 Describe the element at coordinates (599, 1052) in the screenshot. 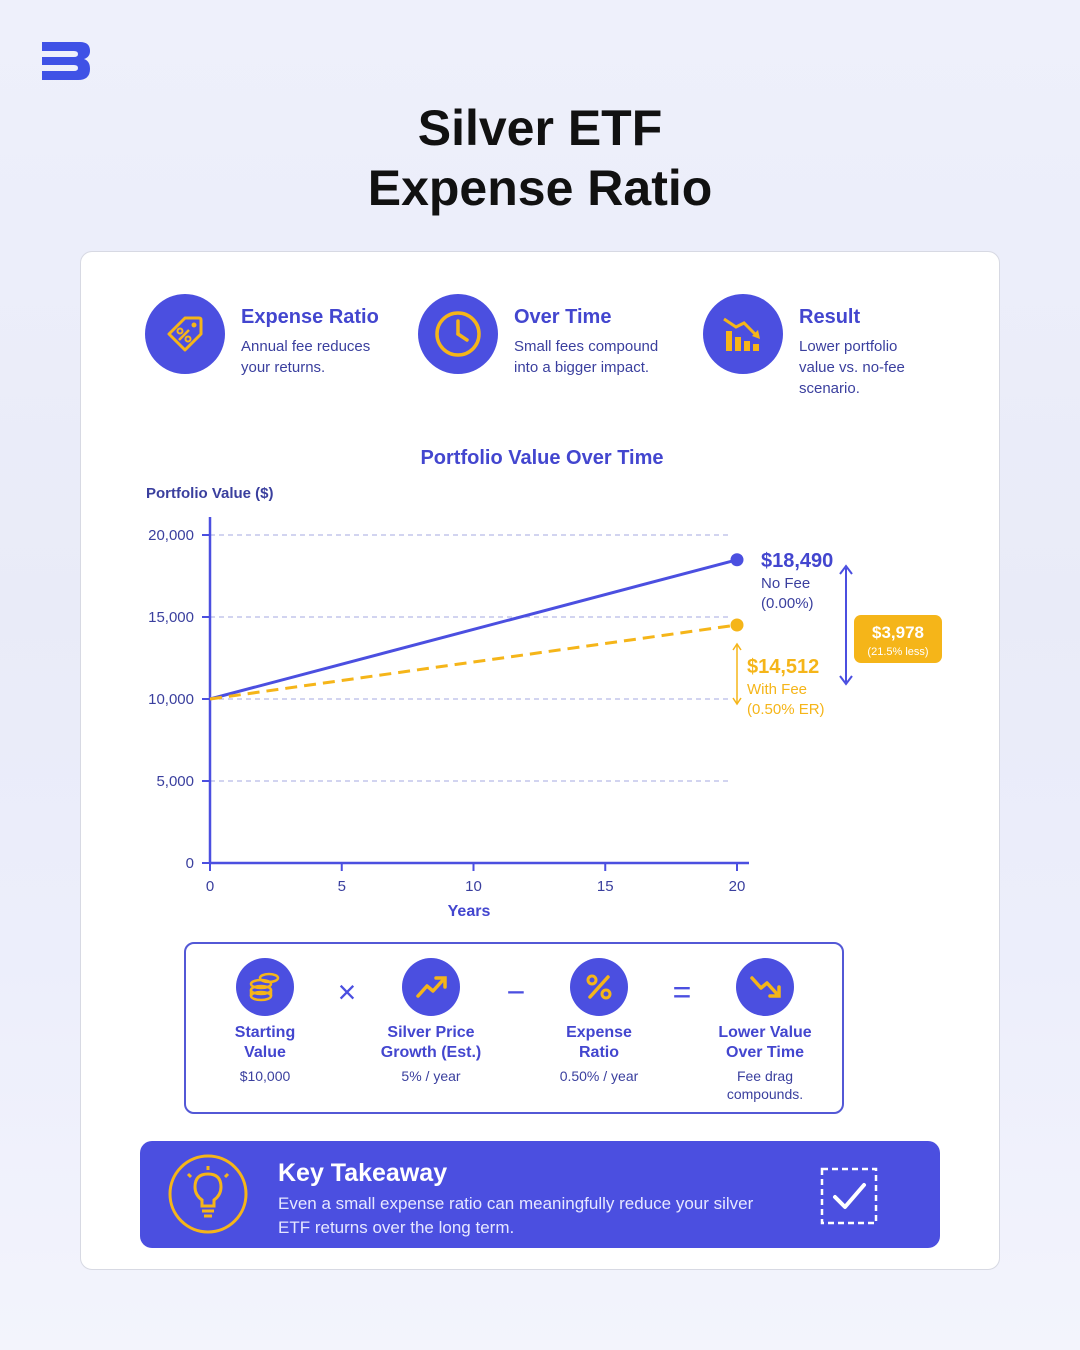

I see `formula-label: Ratio` at that location.